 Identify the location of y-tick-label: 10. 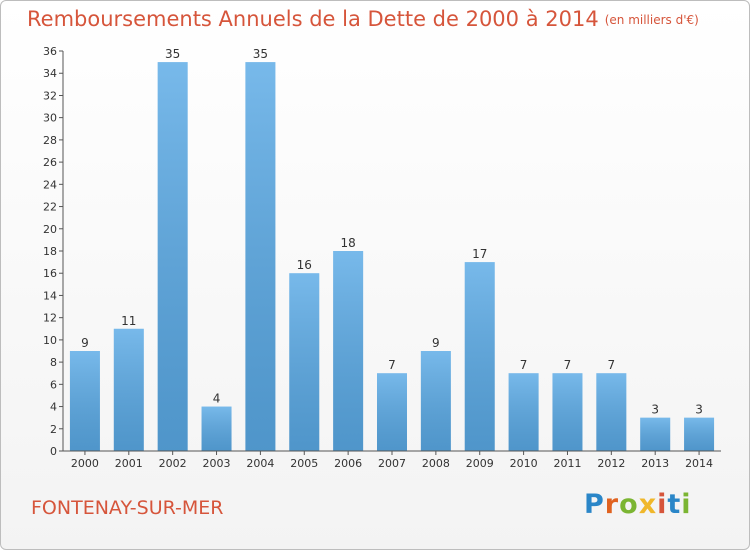
(50, 340).